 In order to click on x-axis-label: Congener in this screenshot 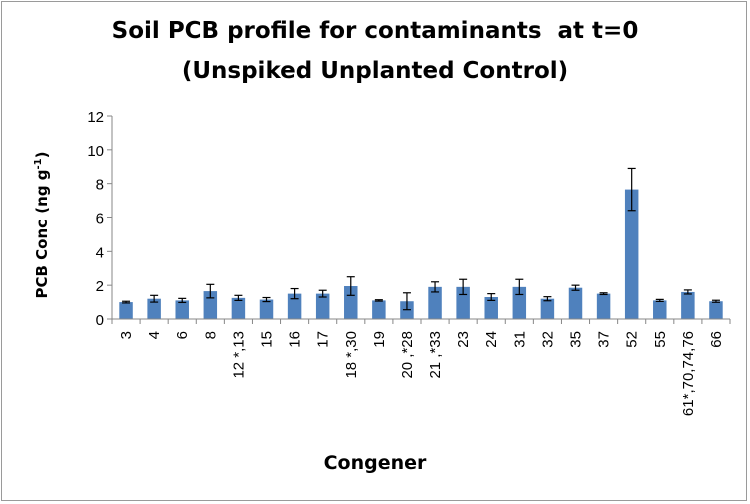, I will do `click(375, 463)`.